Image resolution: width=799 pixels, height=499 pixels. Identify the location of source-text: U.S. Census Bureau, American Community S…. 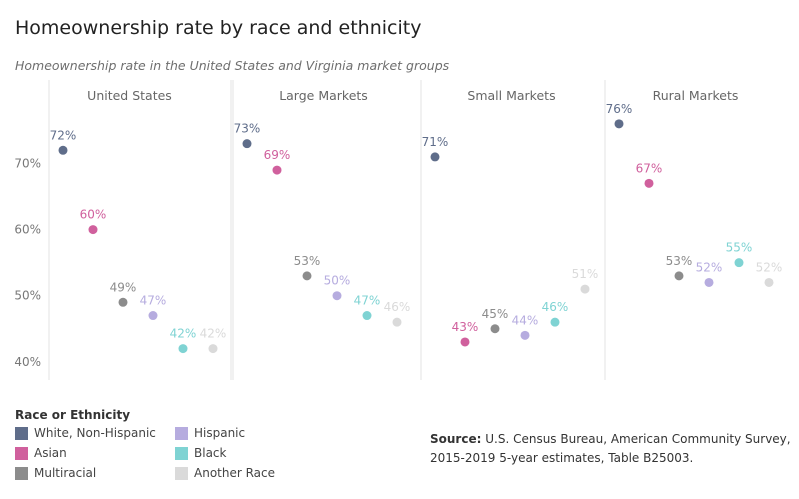
(610, 448).